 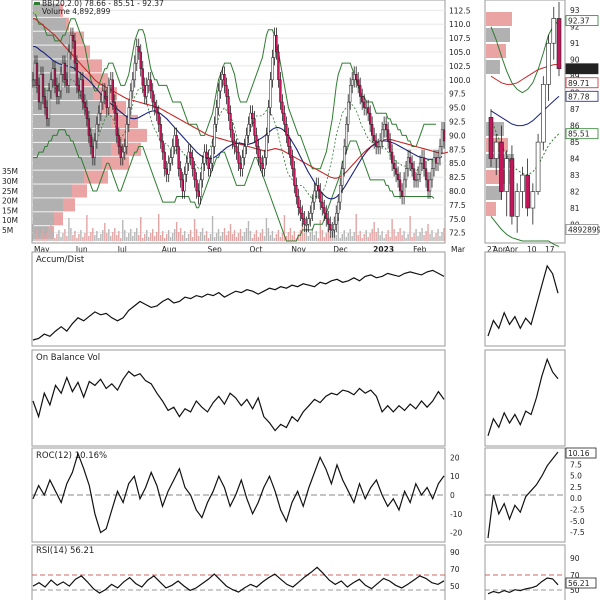 I want to click on zoom-ma-mid-line, so click(x=525, y=111).